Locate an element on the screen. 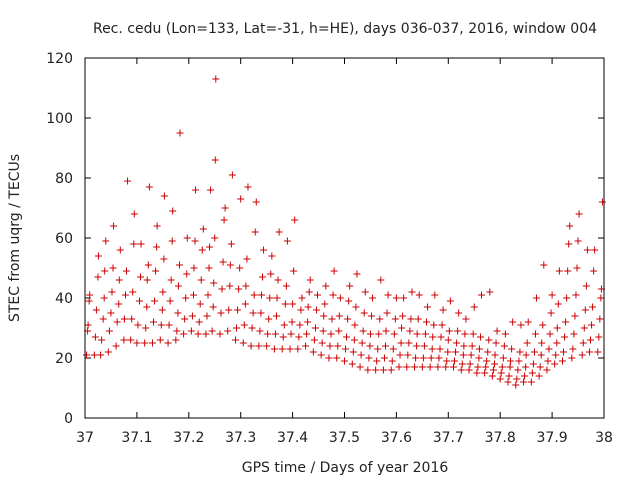  x-tick-label: 37.7 is located at coordinates (448, 438).